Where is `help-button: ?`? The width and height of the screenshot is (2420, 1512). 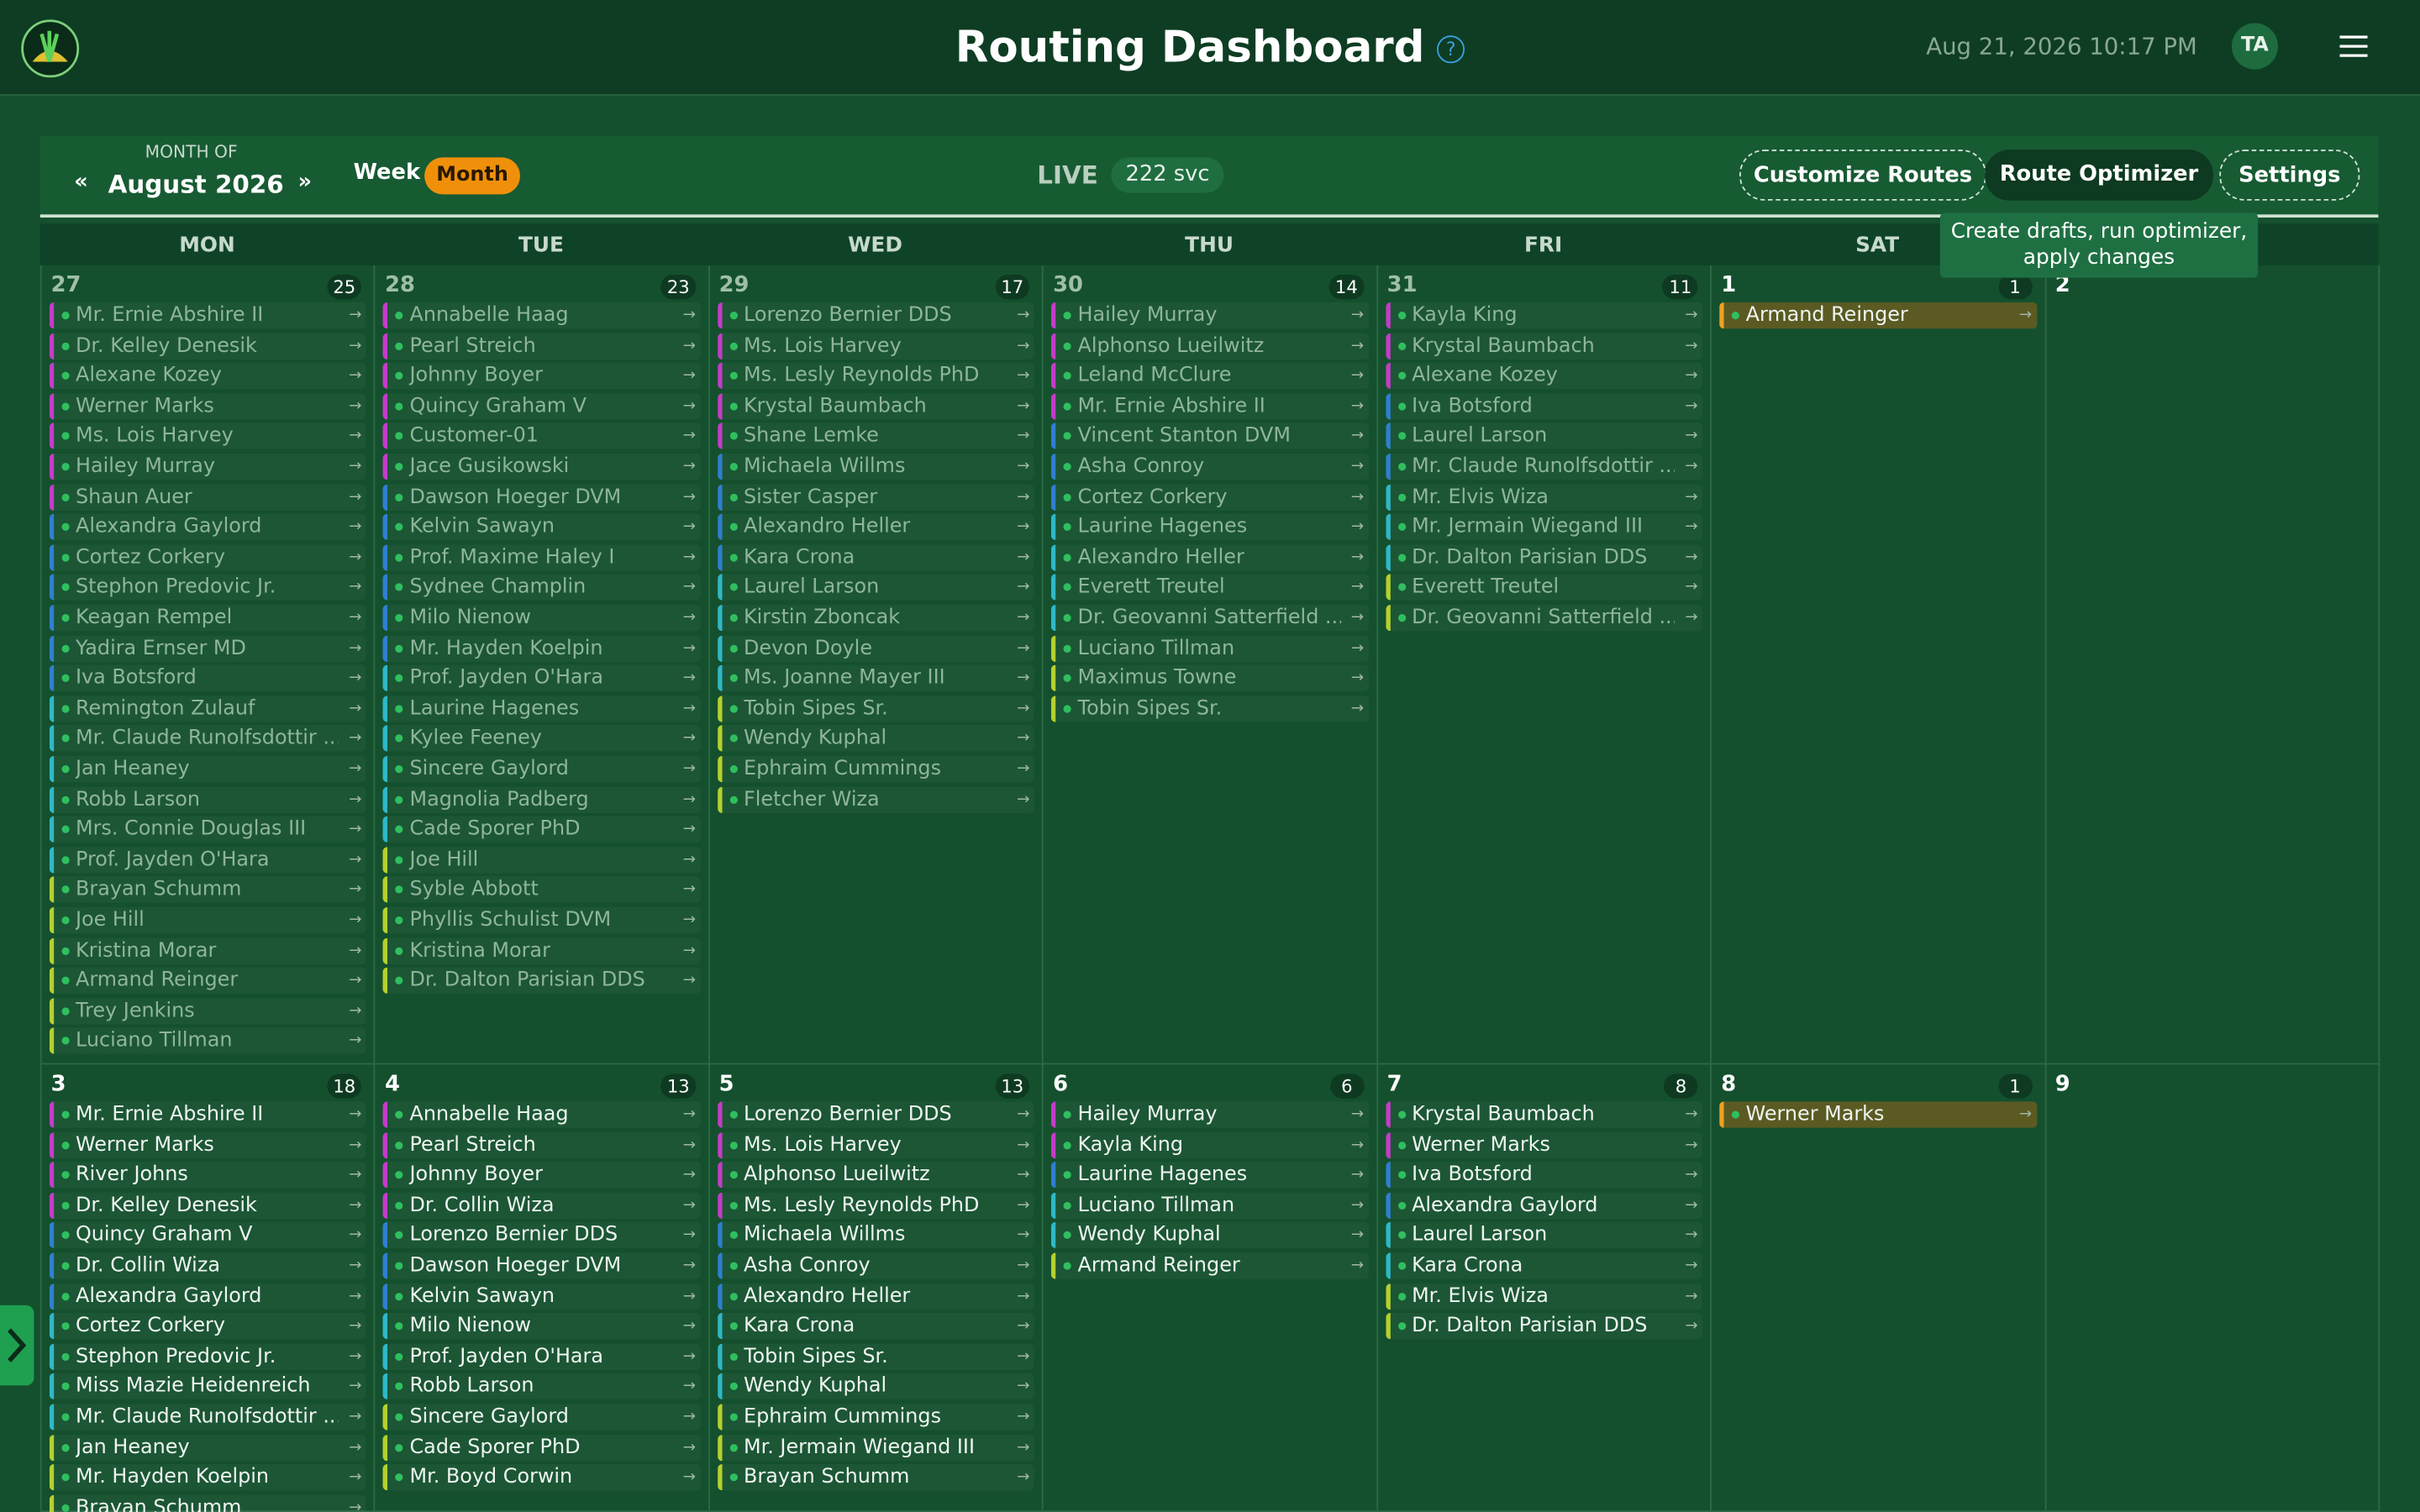
help-button: ? is located at coordinates (1451, 49).